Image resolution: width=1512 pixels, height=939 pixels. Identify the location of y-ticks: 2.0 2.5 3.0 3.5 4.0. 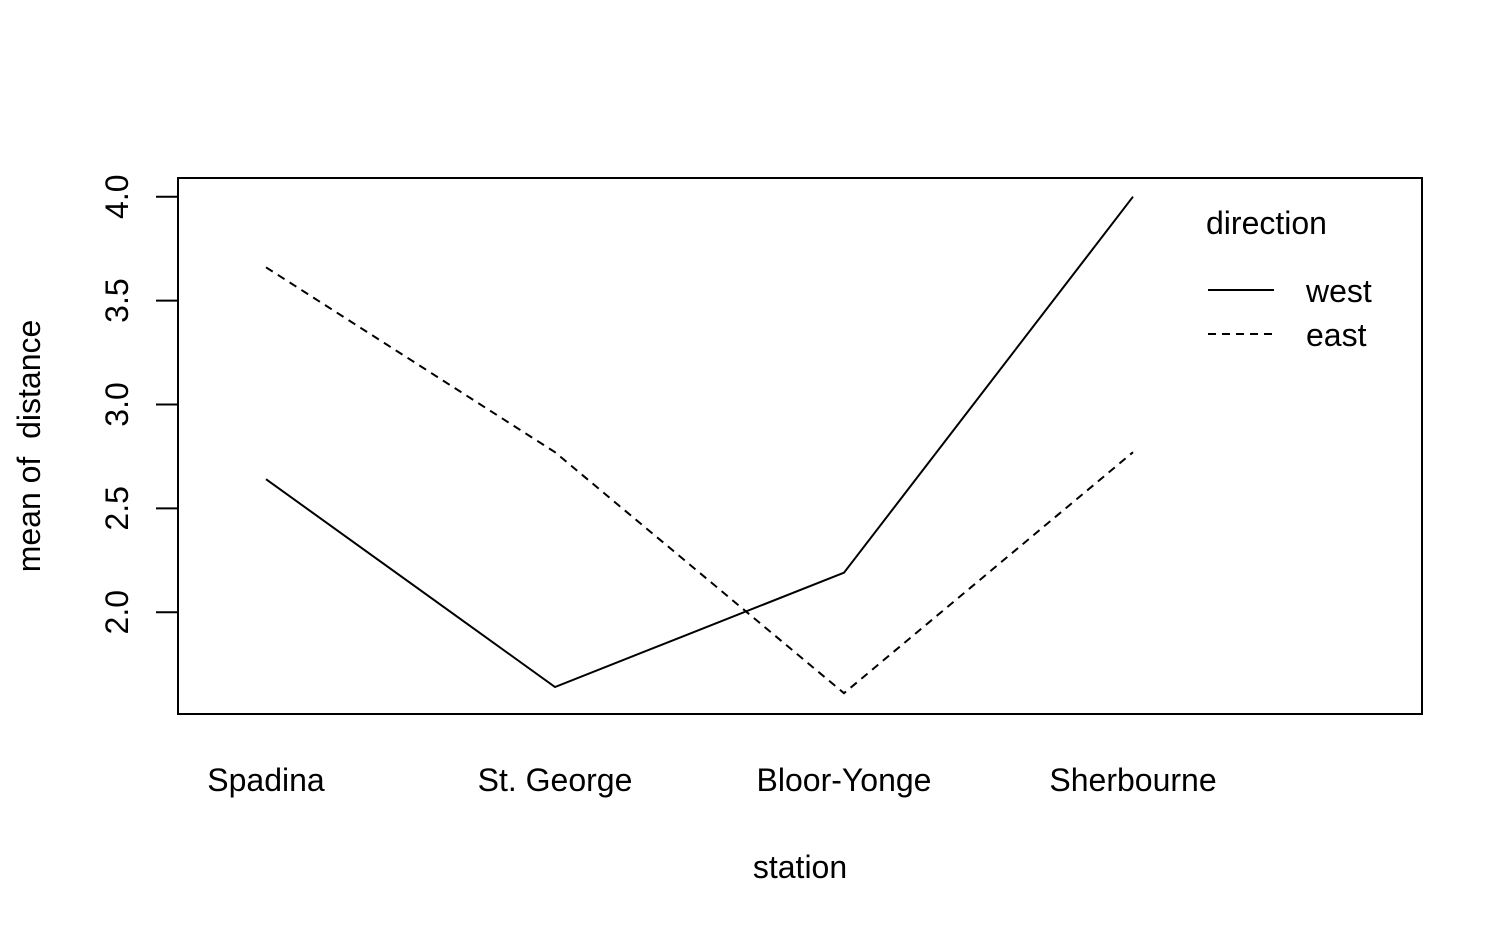
(138, 404).